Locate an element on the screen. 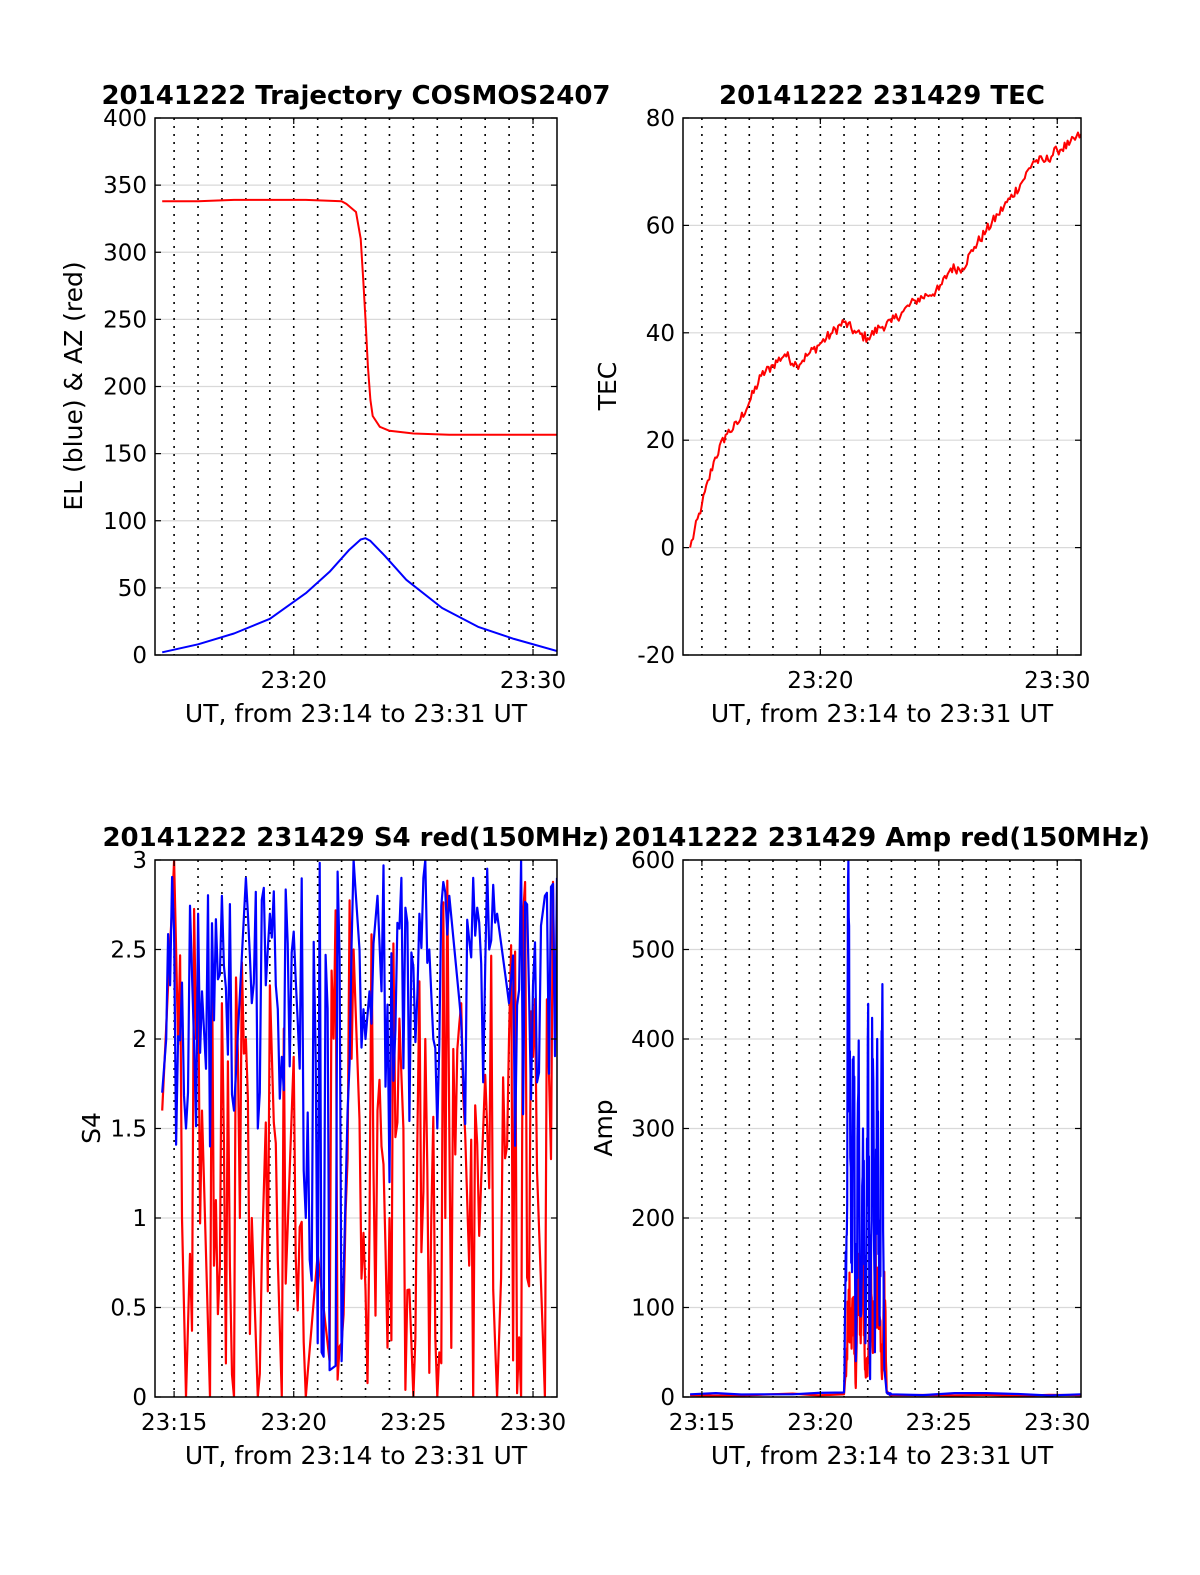 The image size is (1200, 1575). y-tick-label: 50 is located at coordinates (132, 589).